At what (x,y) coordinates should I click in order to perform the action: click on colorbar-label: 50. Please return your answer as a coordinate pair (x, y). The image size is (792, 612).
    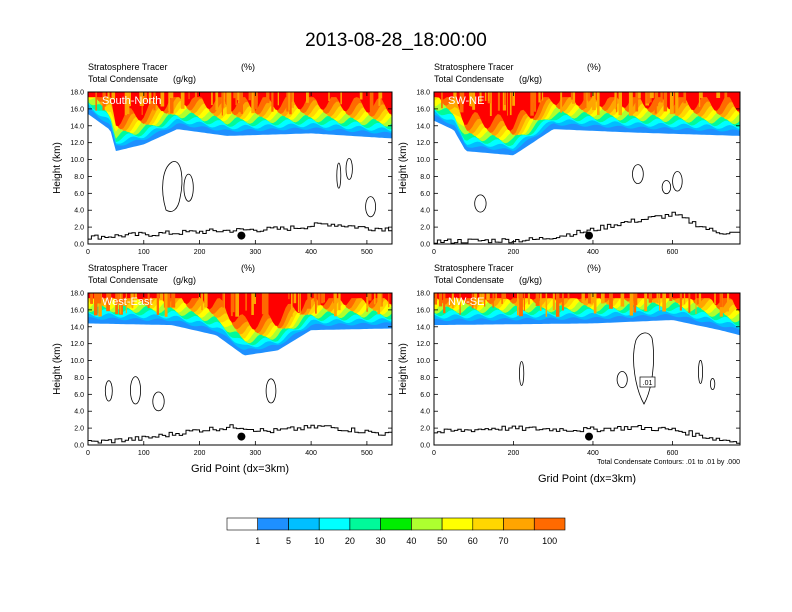
    Looking at the image, I should click on (442, 541).